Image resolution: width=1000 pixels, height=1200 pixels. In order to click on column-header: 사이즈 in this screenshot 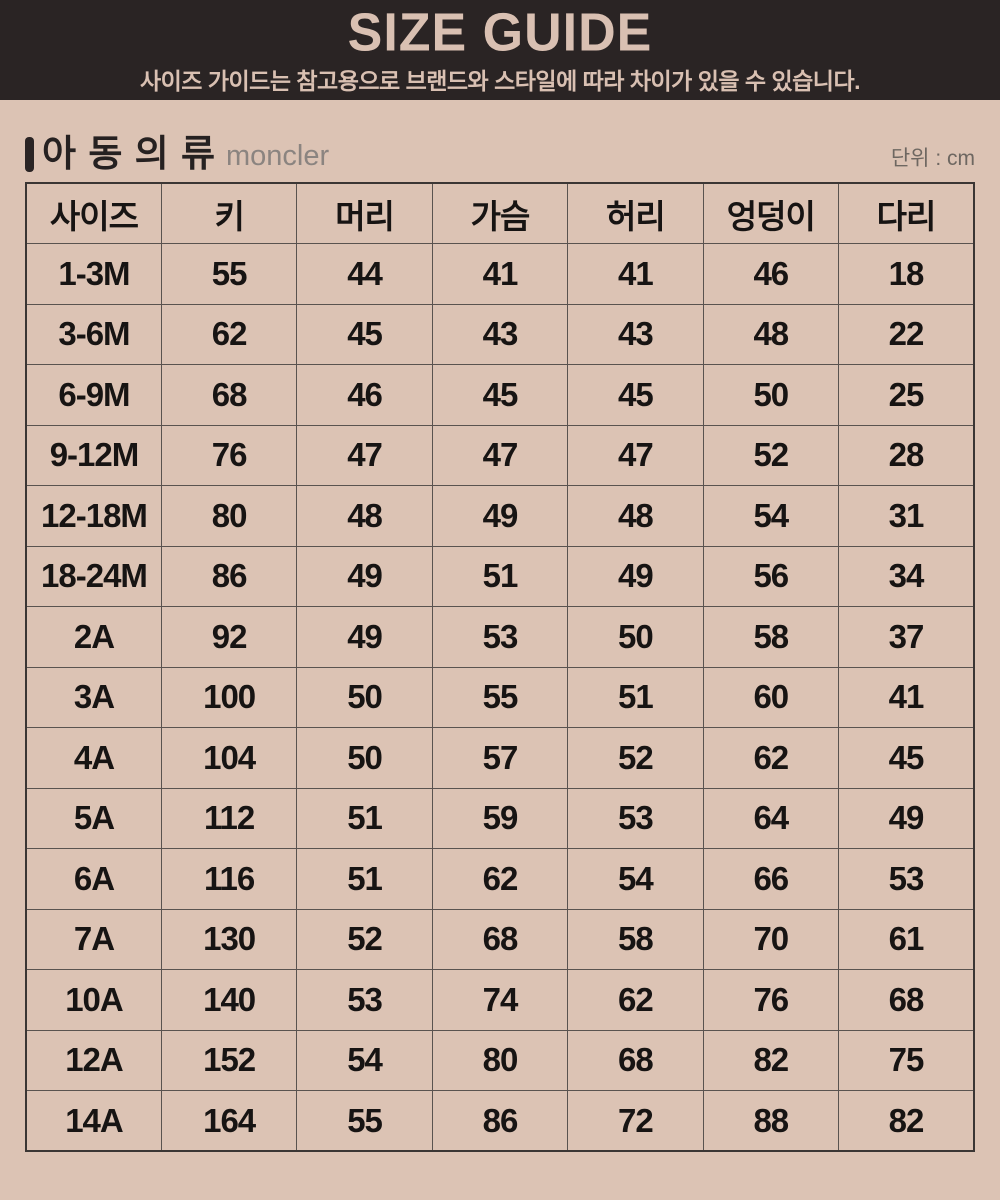, I will do `click(93, 213)`.